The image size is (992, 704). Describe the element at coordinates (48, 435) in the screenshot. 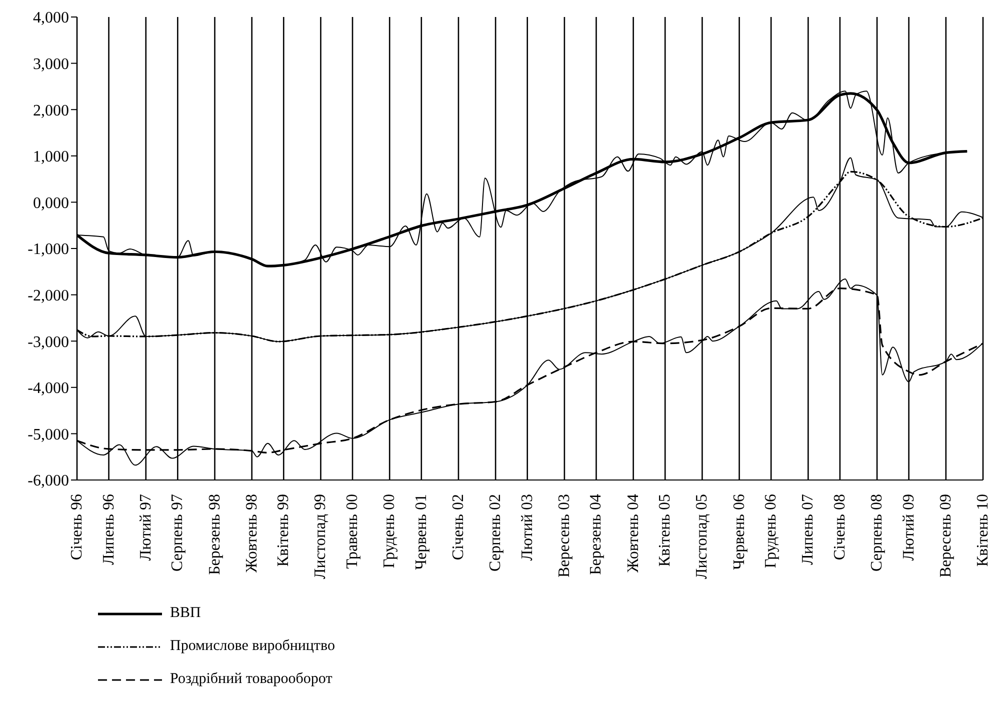

I see `y-tick-label: -5,000` at that location.